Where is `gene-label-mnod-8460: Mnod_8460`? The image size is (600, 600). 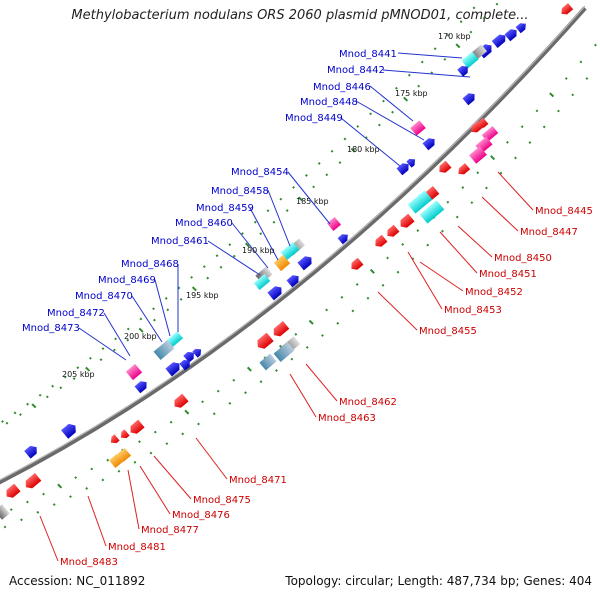 gene-label-mnod-8460: Mnod_8460 is located at coordinates (204, 223).